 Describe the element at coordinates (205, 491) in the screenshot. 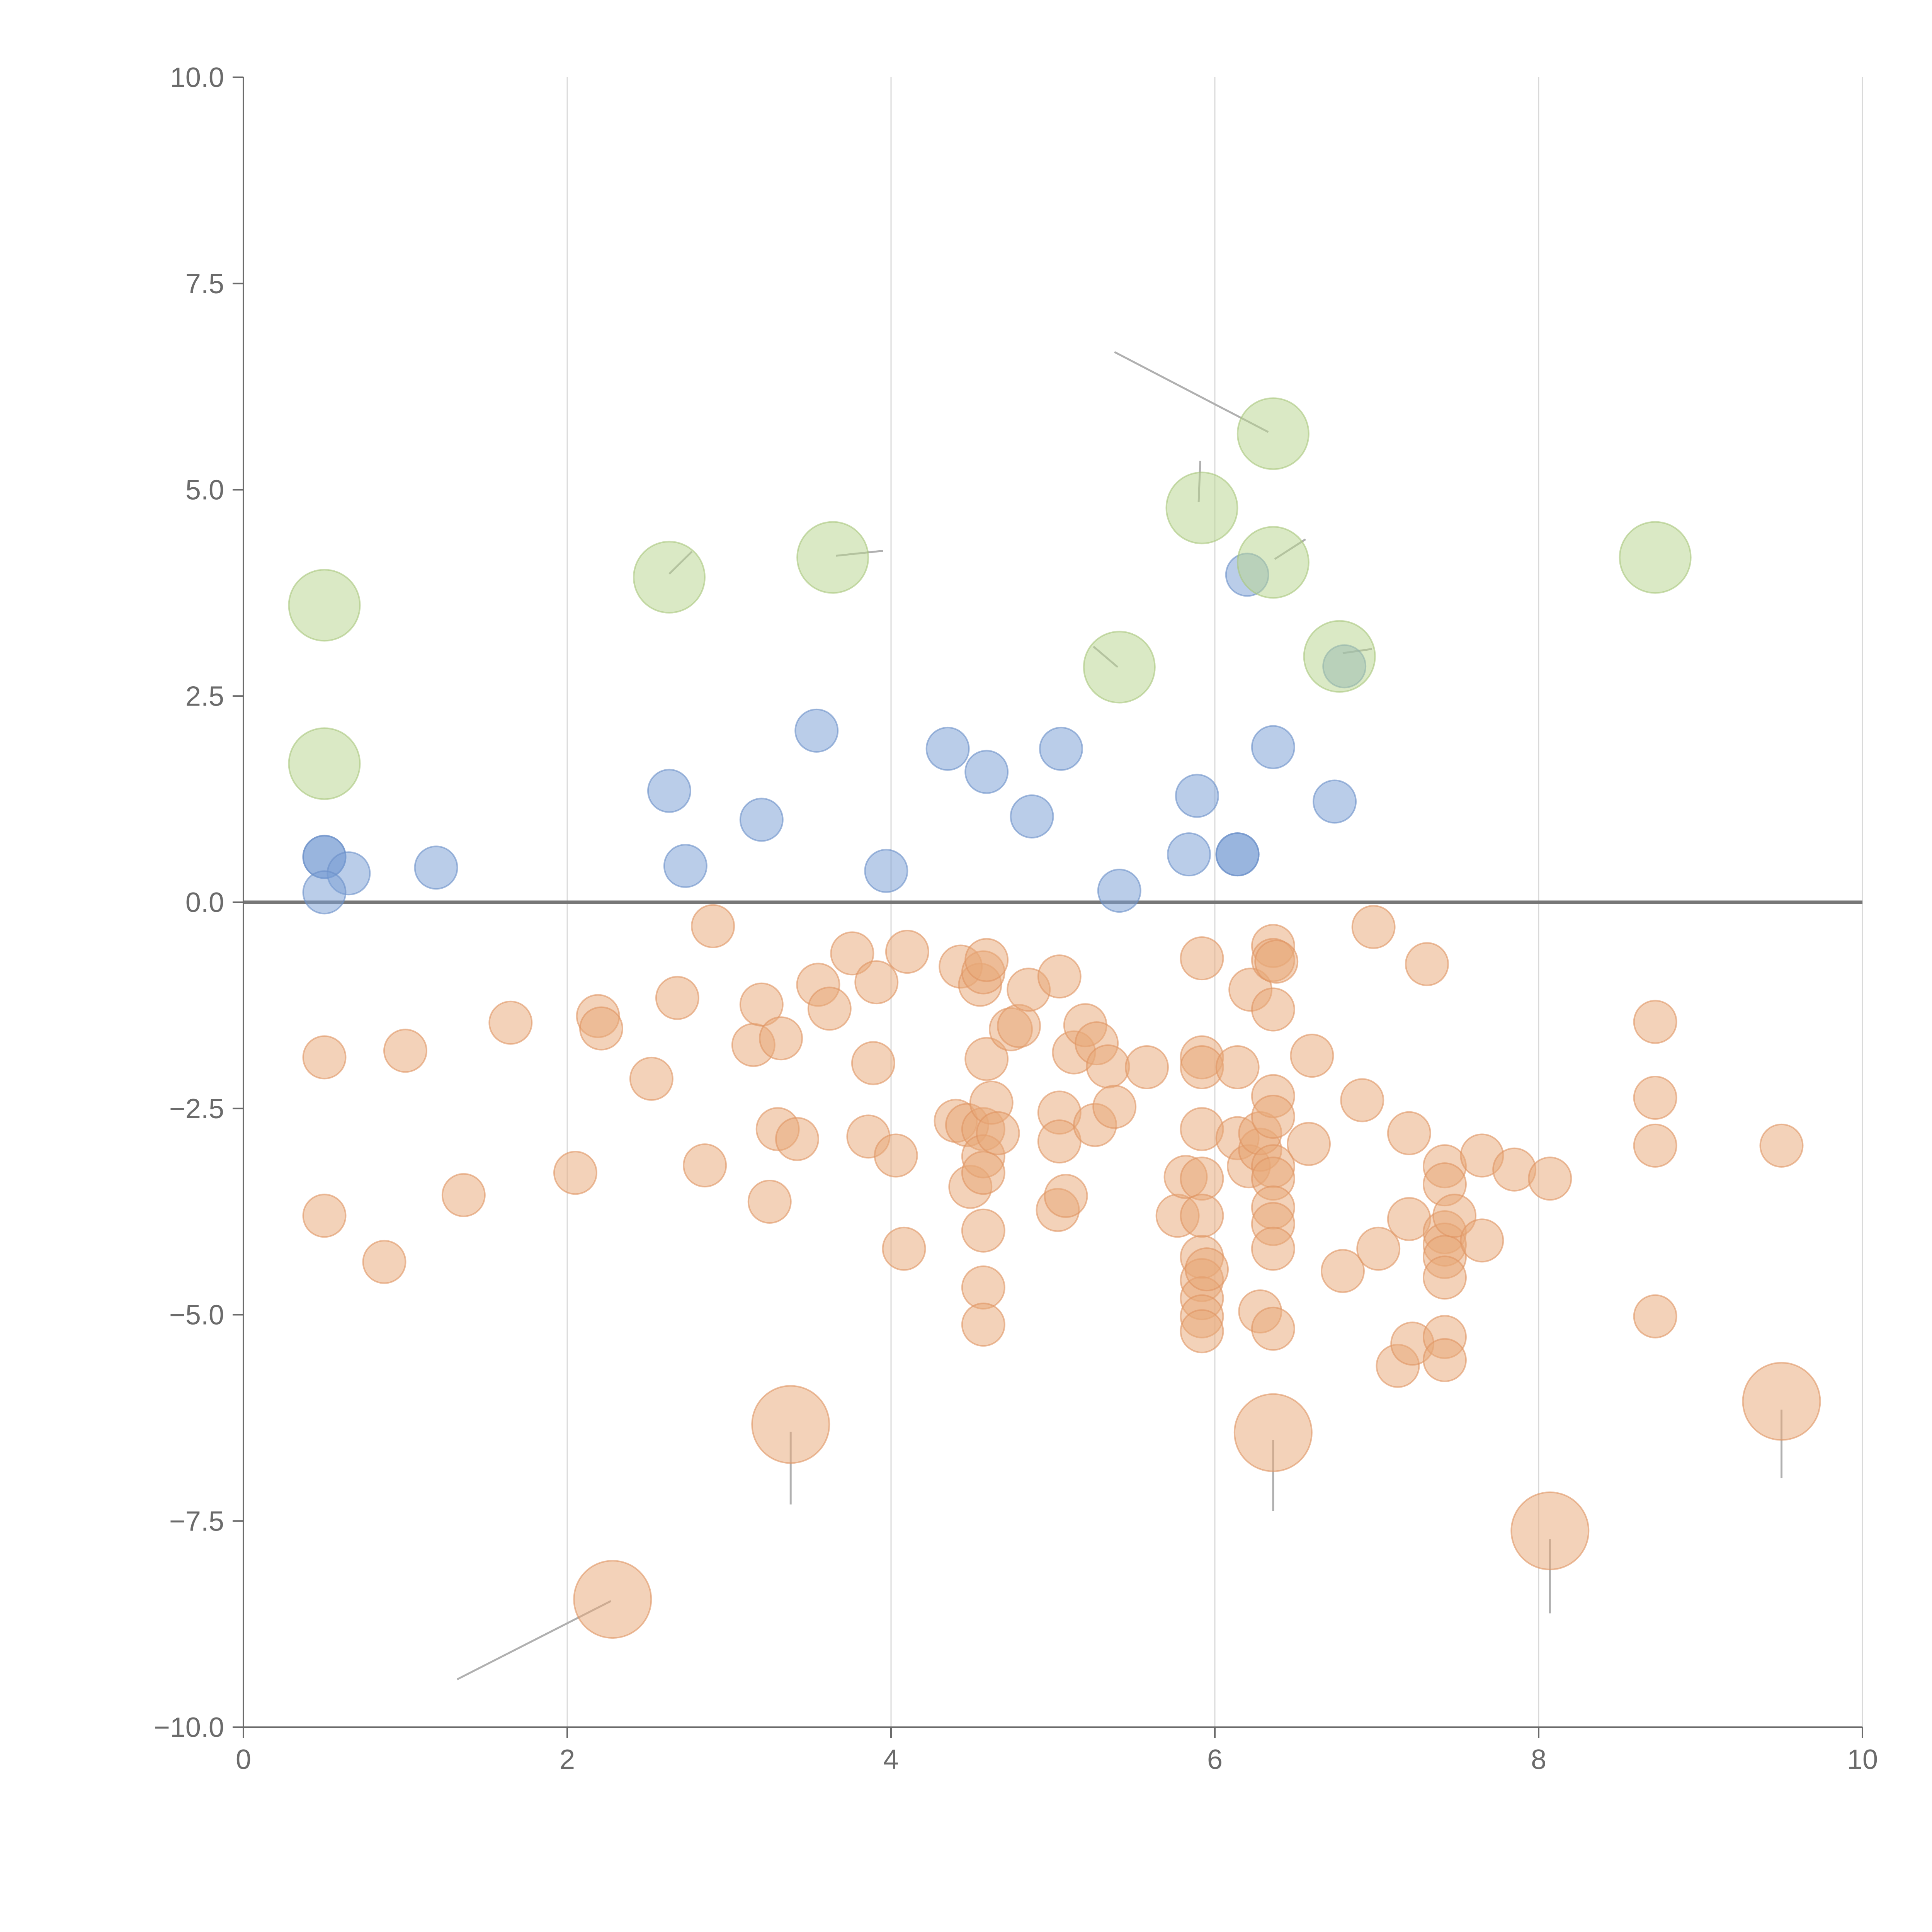

I see `y-tick-label: 5.0` at that location.